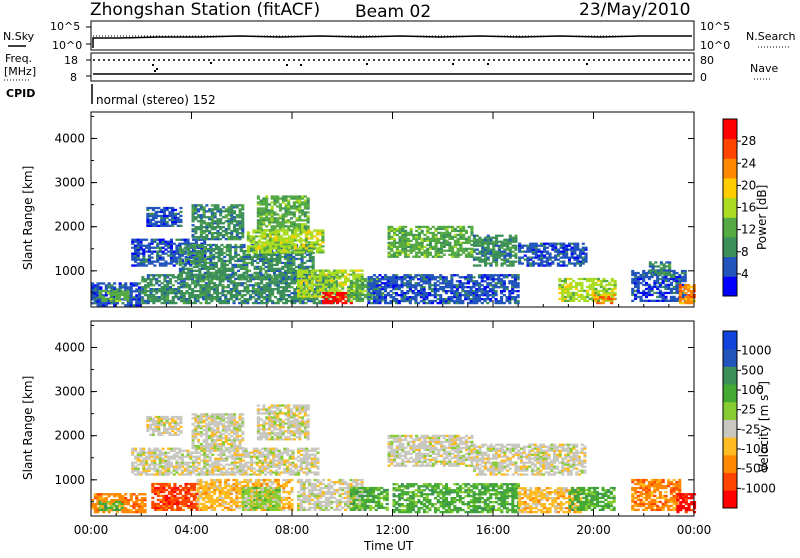  Describe the element at coordinates (392, 67) in the screenshot. I see `freq-strip-frame` at that location.